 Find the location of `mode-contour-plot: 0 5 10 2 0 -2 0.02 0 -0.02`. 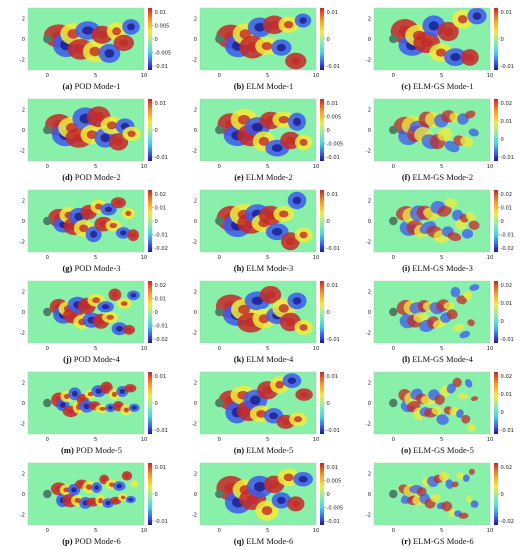

mode-contour-plot: 0 5 10 2 0 -2 0.02 0 -0.02 is located at coordinates (440, 498).